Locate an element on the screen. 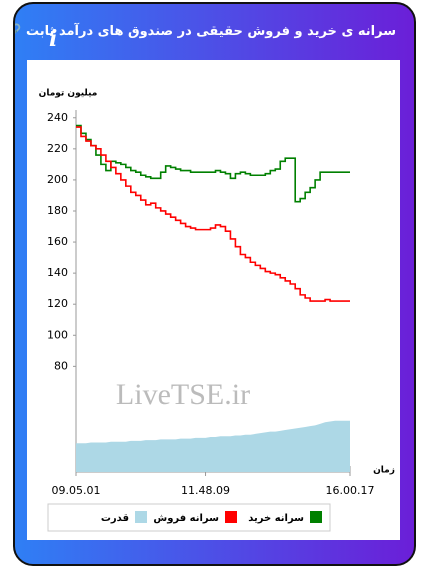  area is located at coordinates (213, 446).